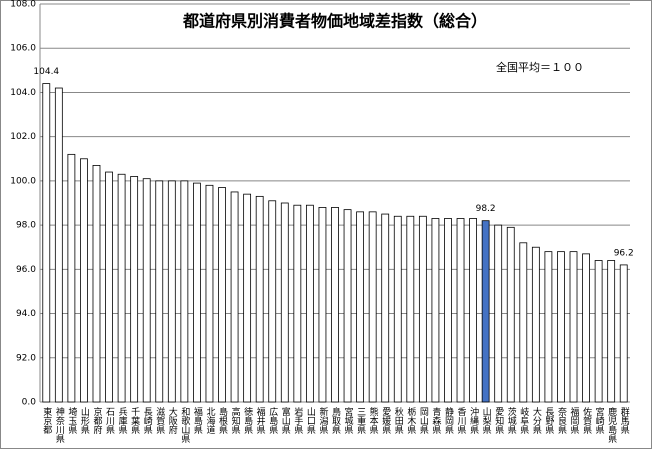  What do you see at coordinates (611, 425) in the screenshot?
I see `x-tick-label: 鹿児島県` at bounding box center [611, 425].